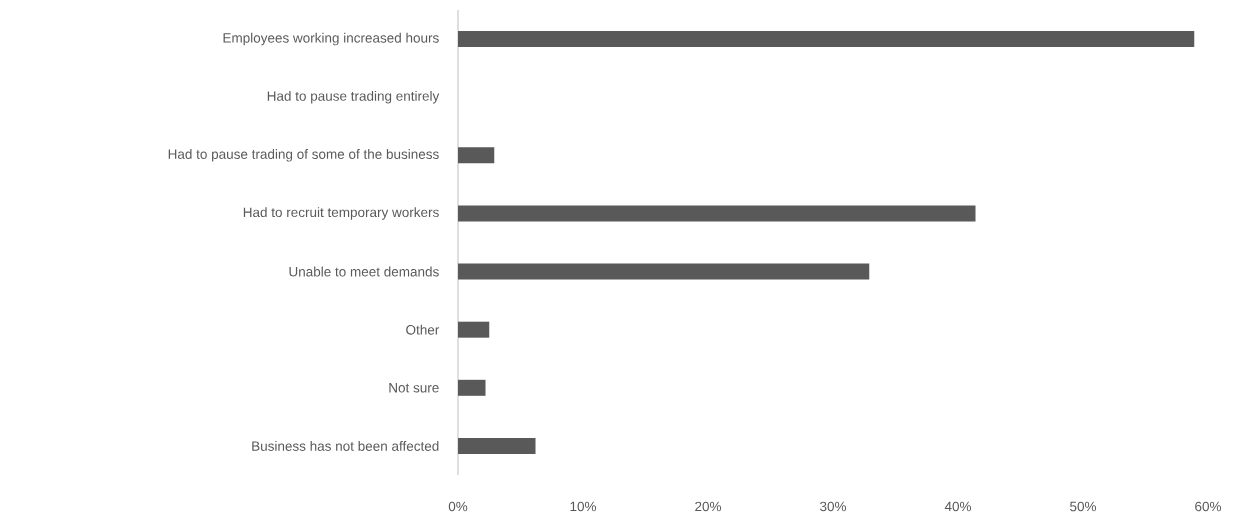  Describe the element at coordinates (364, 271) in the screenshot. I see `y-tick-label: Unable to meet demands` at that location.